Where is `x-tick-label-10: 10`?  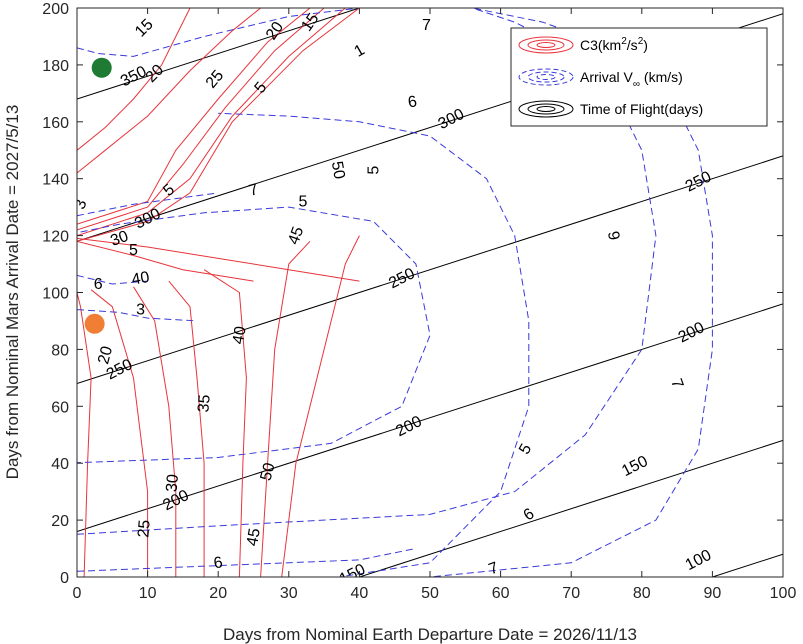 x-tick-label-10: 10 is located at coordinates (148, 593).